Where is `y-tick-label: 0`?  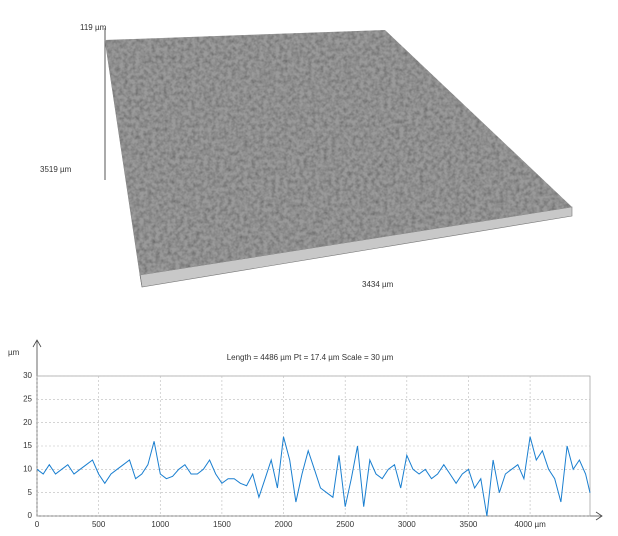 y-tick-label: 0 is located at coordinates (30, 515).